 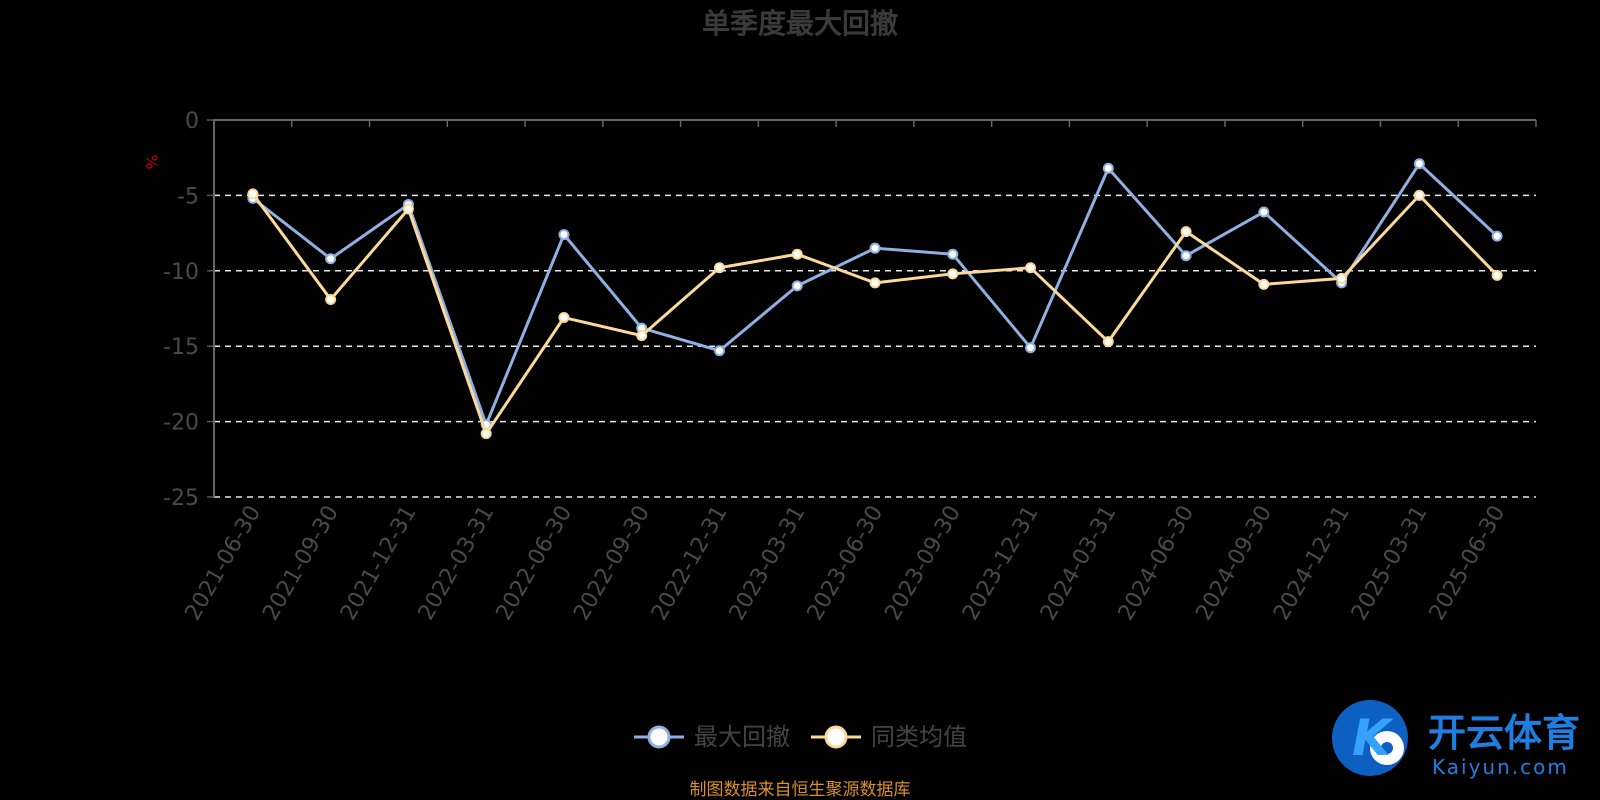 I want to click on source-note: 制图数据来自恒生聚源数据库, so click(x=800, y=790).